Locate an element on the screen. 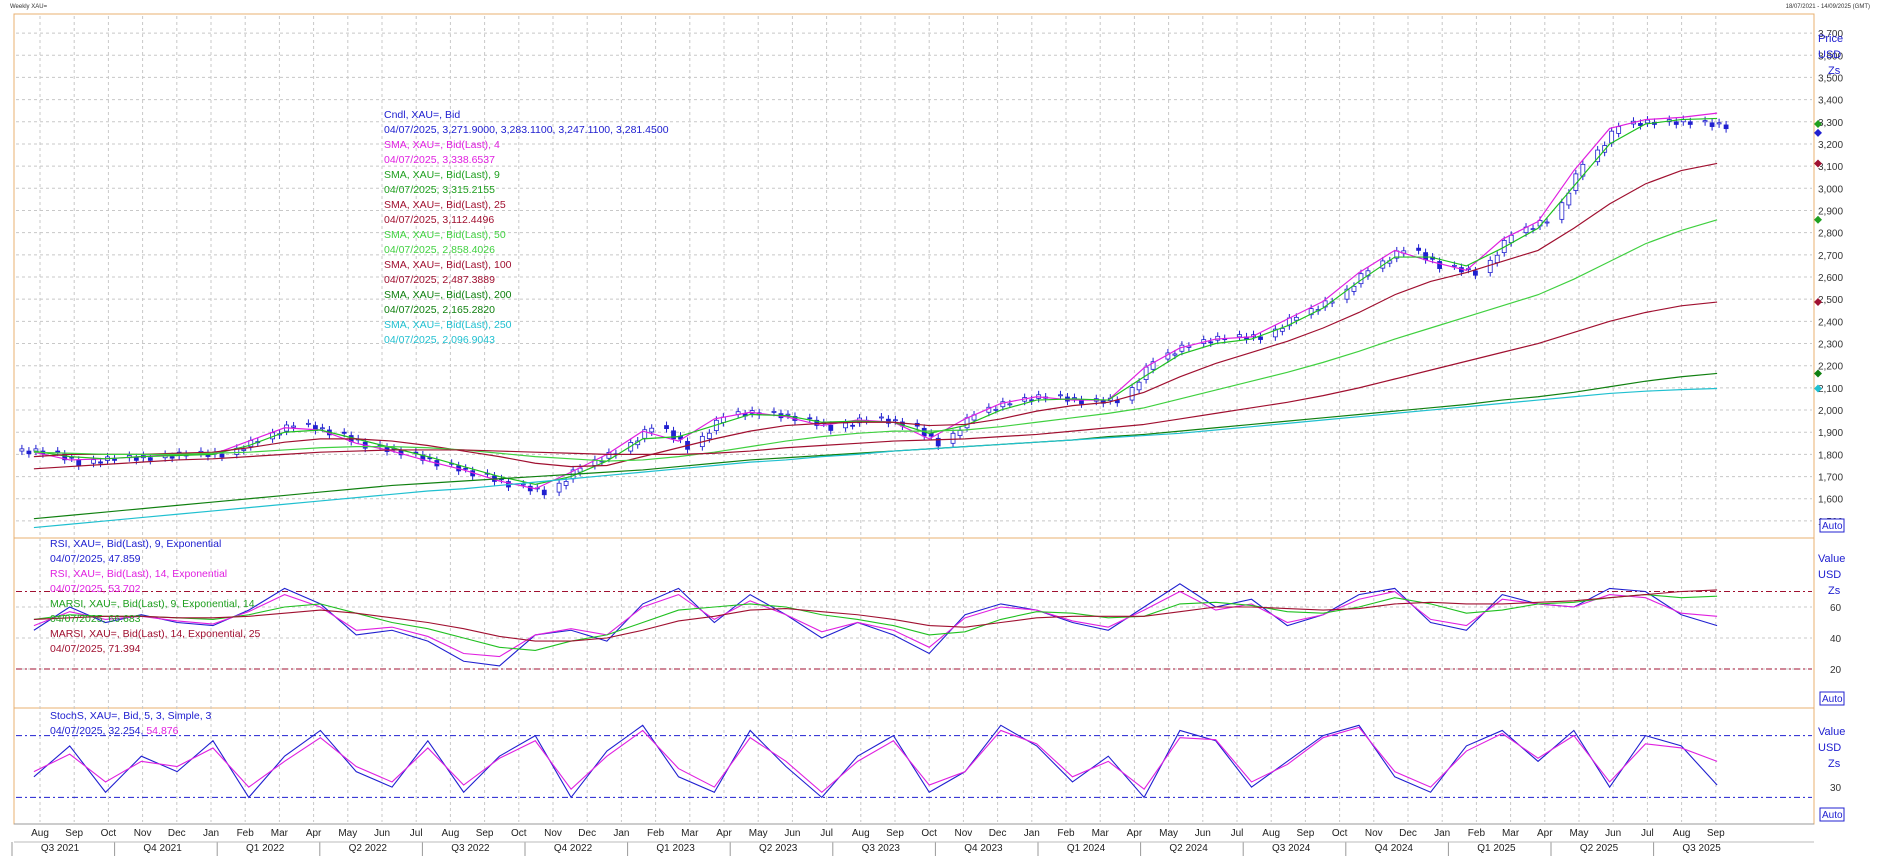 This screenshot has width=1882, height=858. price-tick-label: 2,200 is located at coordinates (1830, 367).